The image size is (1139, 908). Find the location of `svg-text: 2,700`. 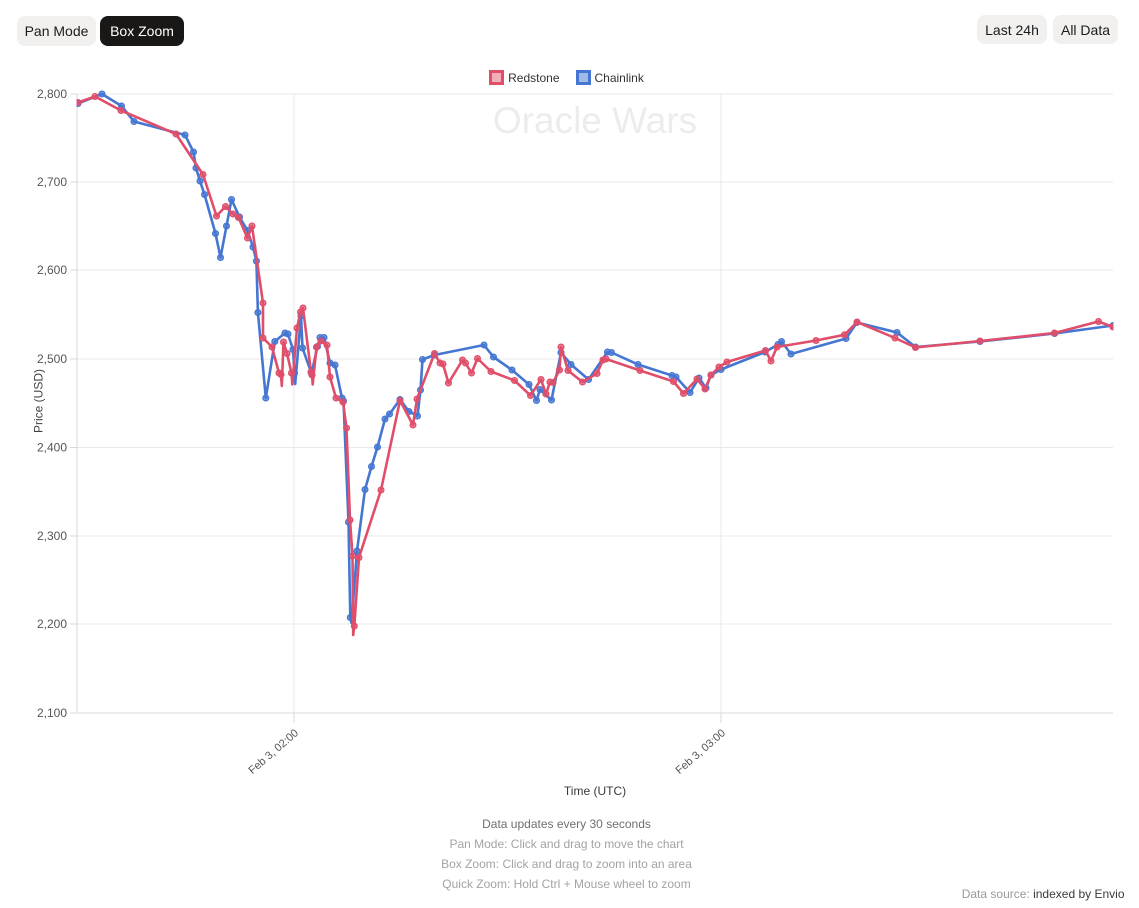

svg-text: 2,700 is located at coordinates (52, 182).